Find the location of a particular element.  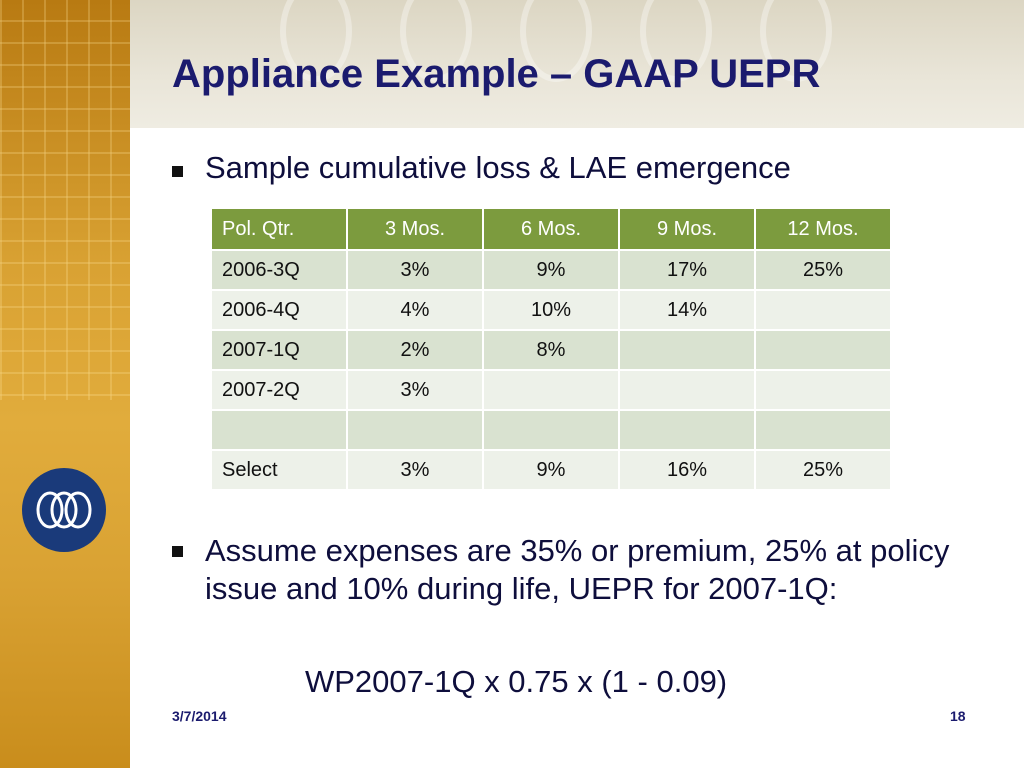

table-row: 2007-2Q 3% is located at coordinates (551, 390).